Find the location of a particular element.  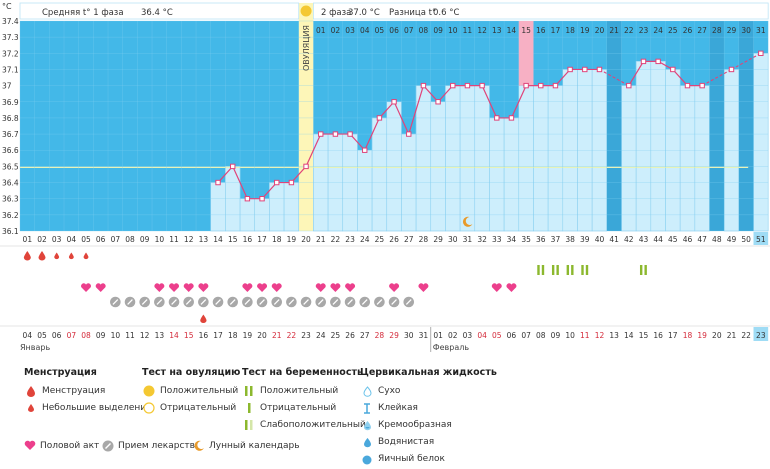

cycle-day-label: 29 is located at coordinates (438, 239).